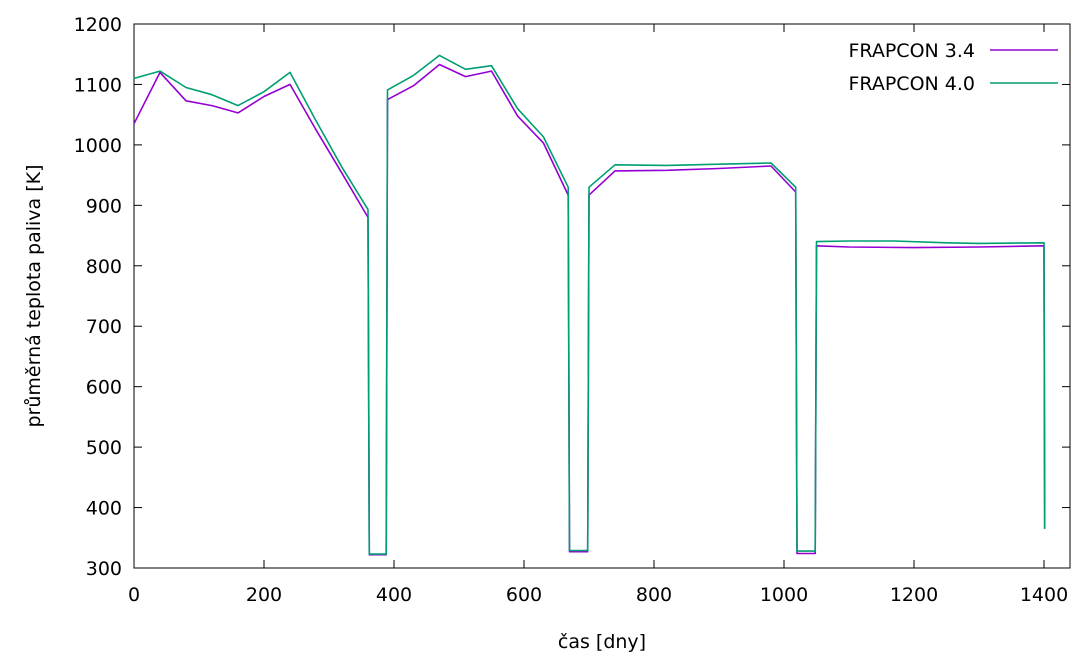  What do you see at coordinates (104, 388) in the screenshot?
I see `y-tick-label: 600` at bounding box center [104, 388].